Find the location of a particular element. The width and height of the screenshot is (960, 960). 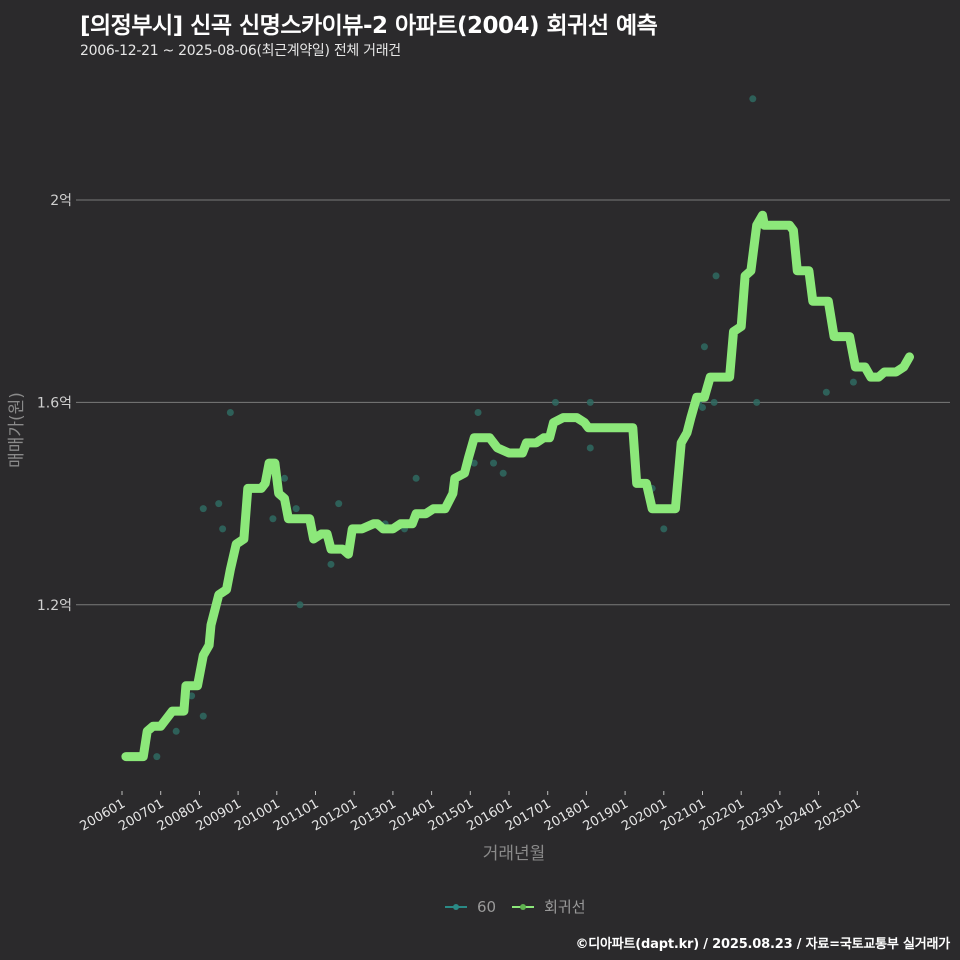

legend-label-60: 60 is located at coordinates (487, 906).